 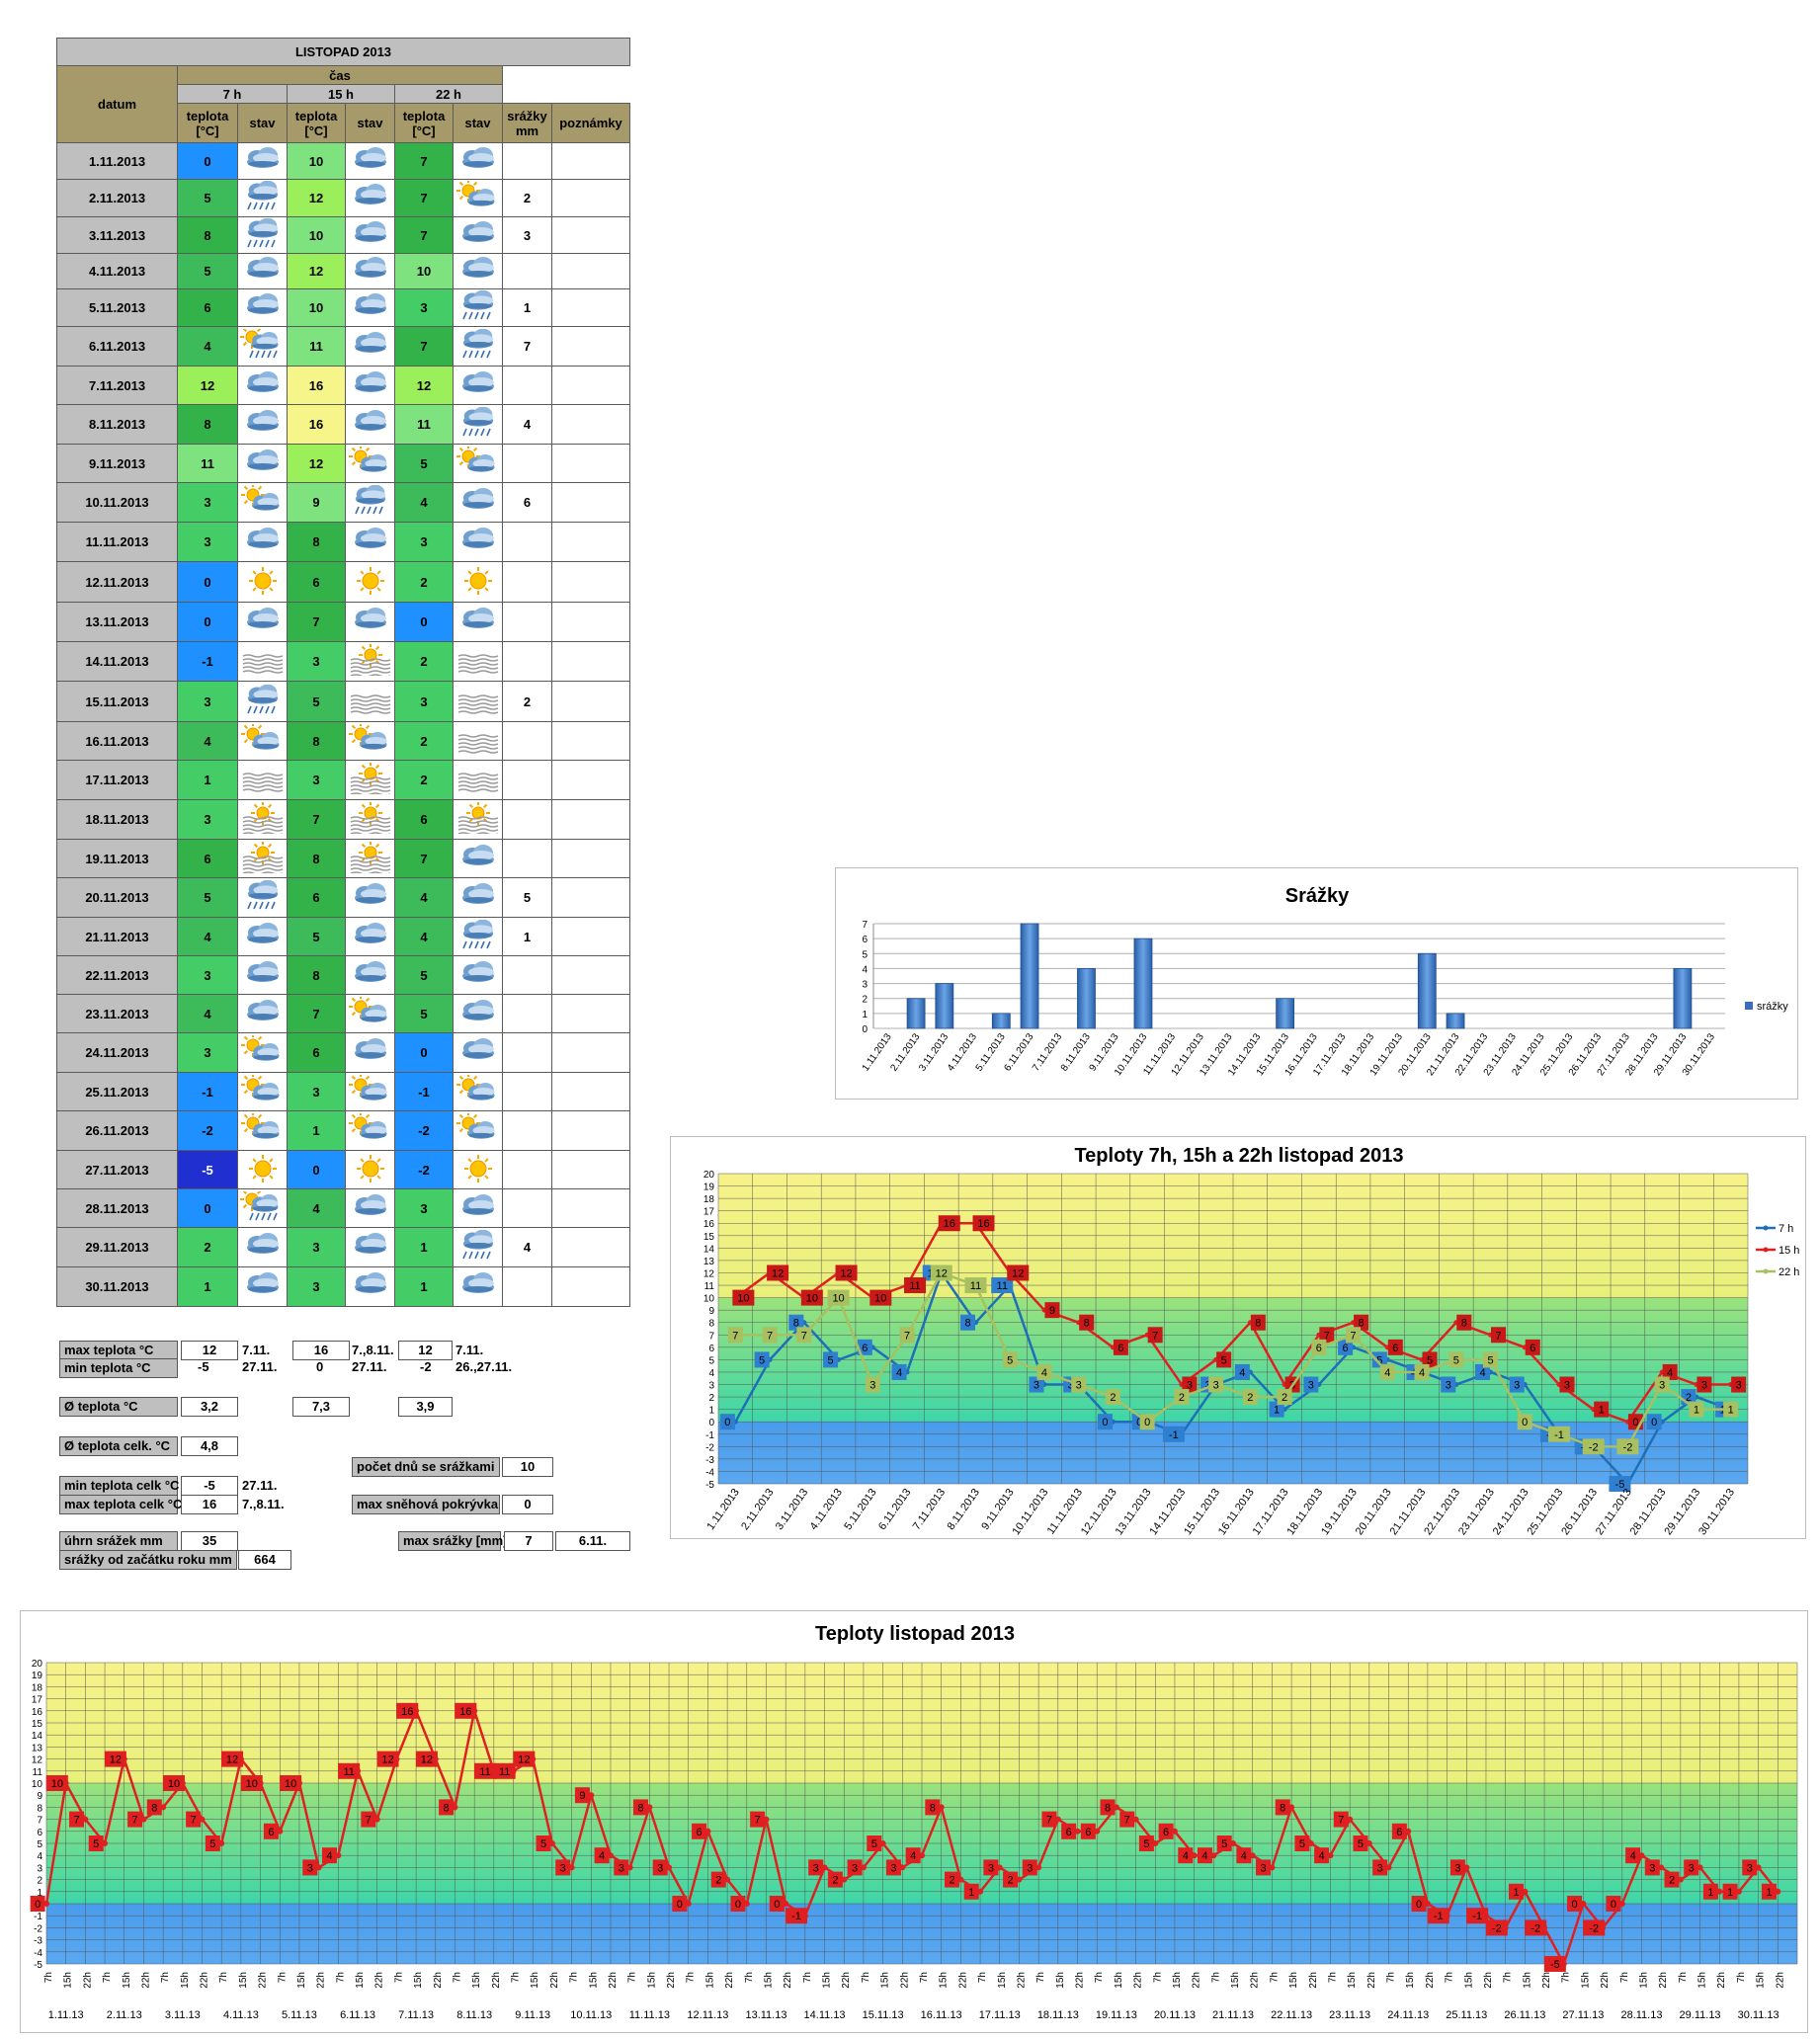 I want to click on max-temp-7h-date: 7.11., so click(x=256, y=1350).